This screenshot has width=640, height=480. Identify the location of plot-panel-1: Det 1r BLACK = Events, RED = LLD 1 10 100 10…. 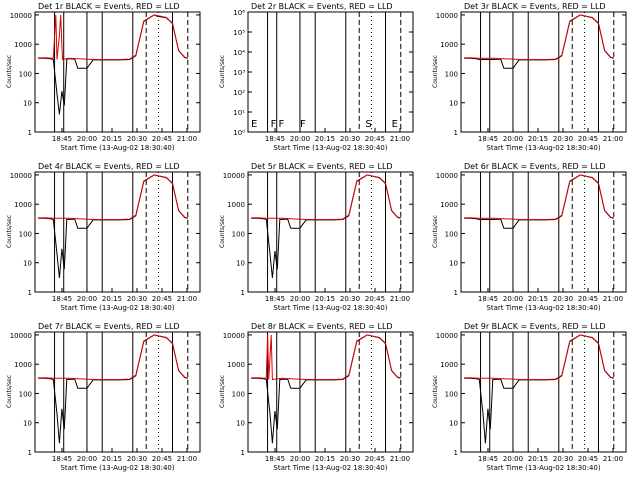
(103, 77).